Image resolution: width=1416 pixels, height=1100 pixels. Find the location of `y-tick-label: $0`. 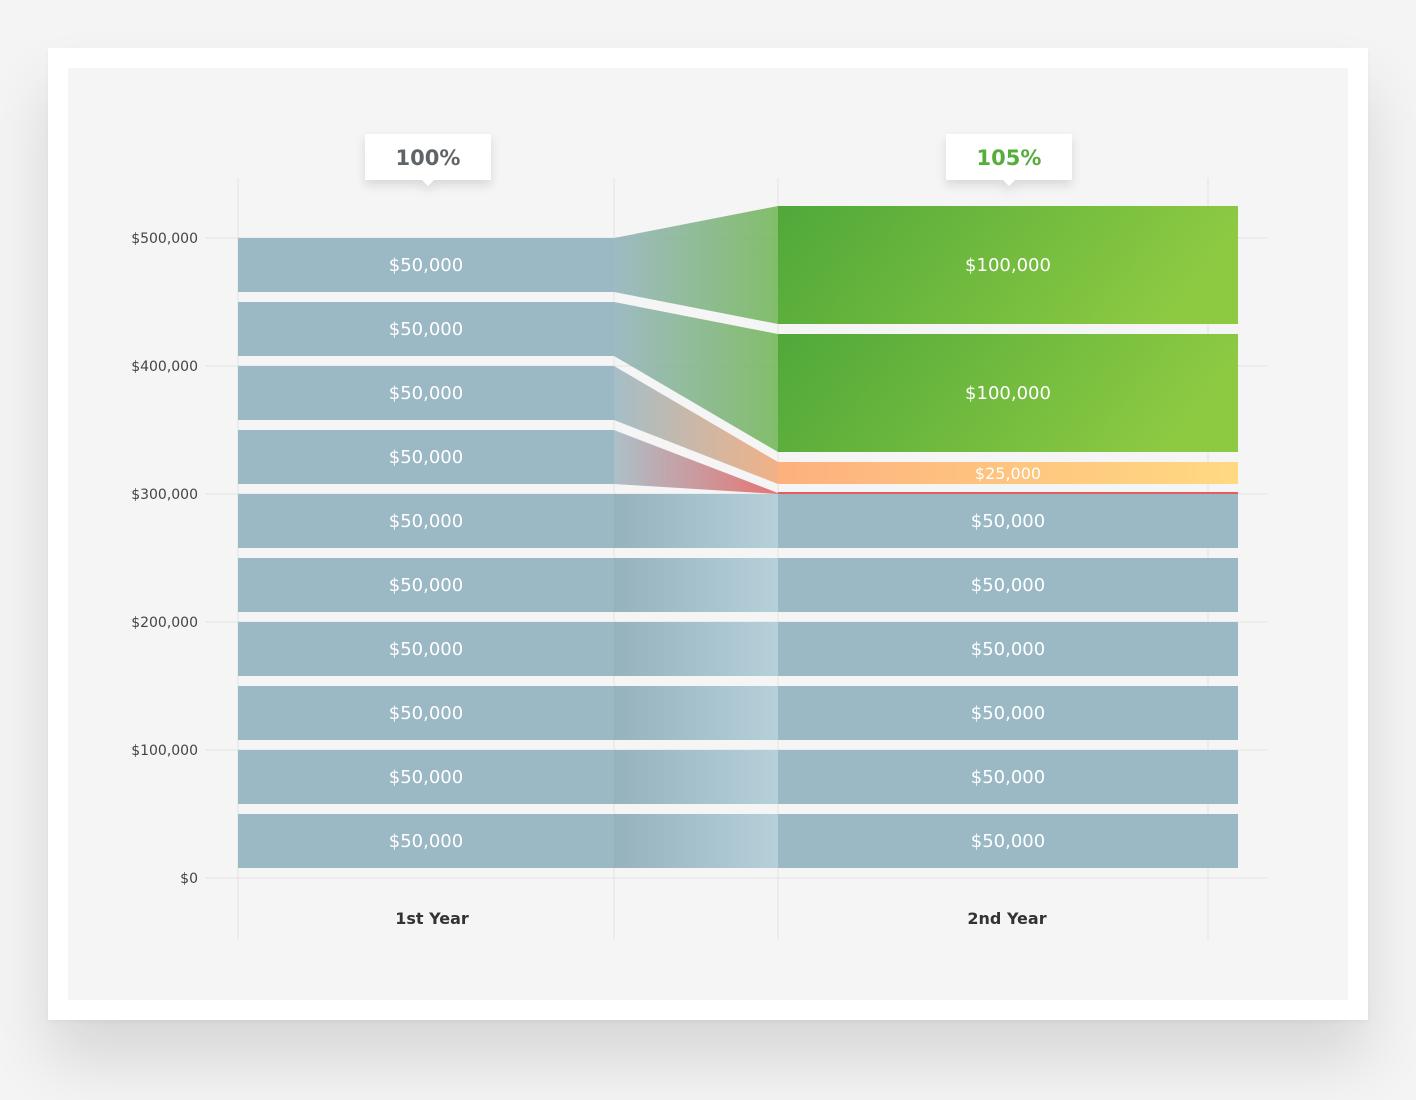

y-tick-label: $0 is located at coordinates (189, 879).